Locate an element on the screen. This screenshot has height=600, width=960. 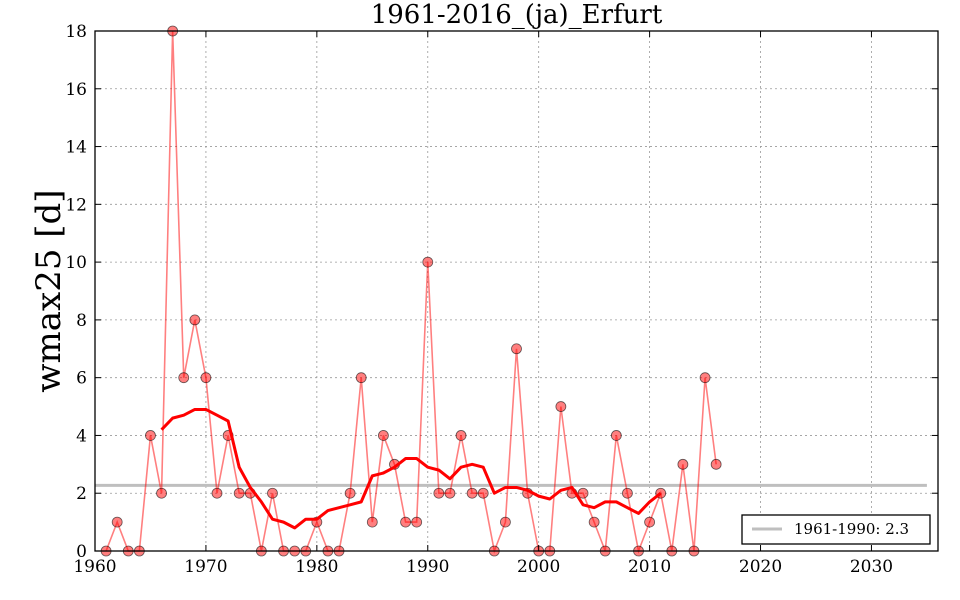
moving-average-line is located at coordinates (411, 468).